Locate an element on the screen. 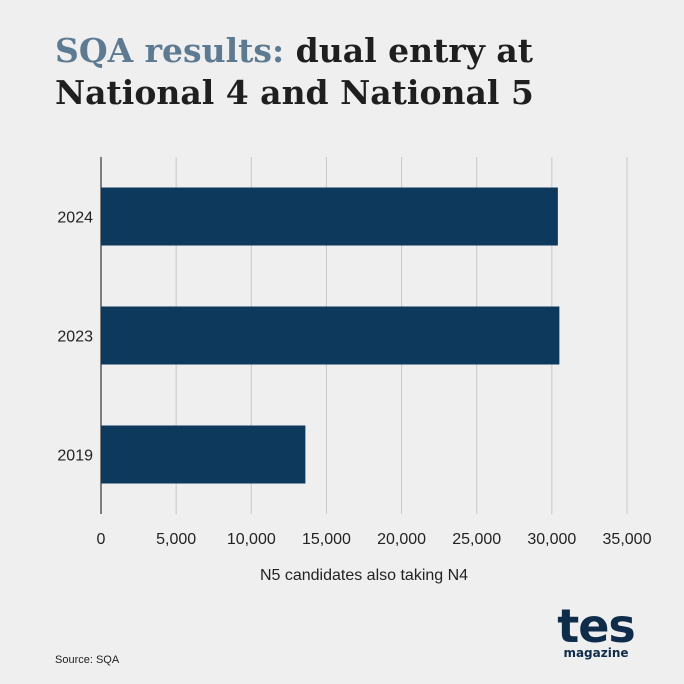  y-tick-label: 2024 is located at coordinates (75, 218).